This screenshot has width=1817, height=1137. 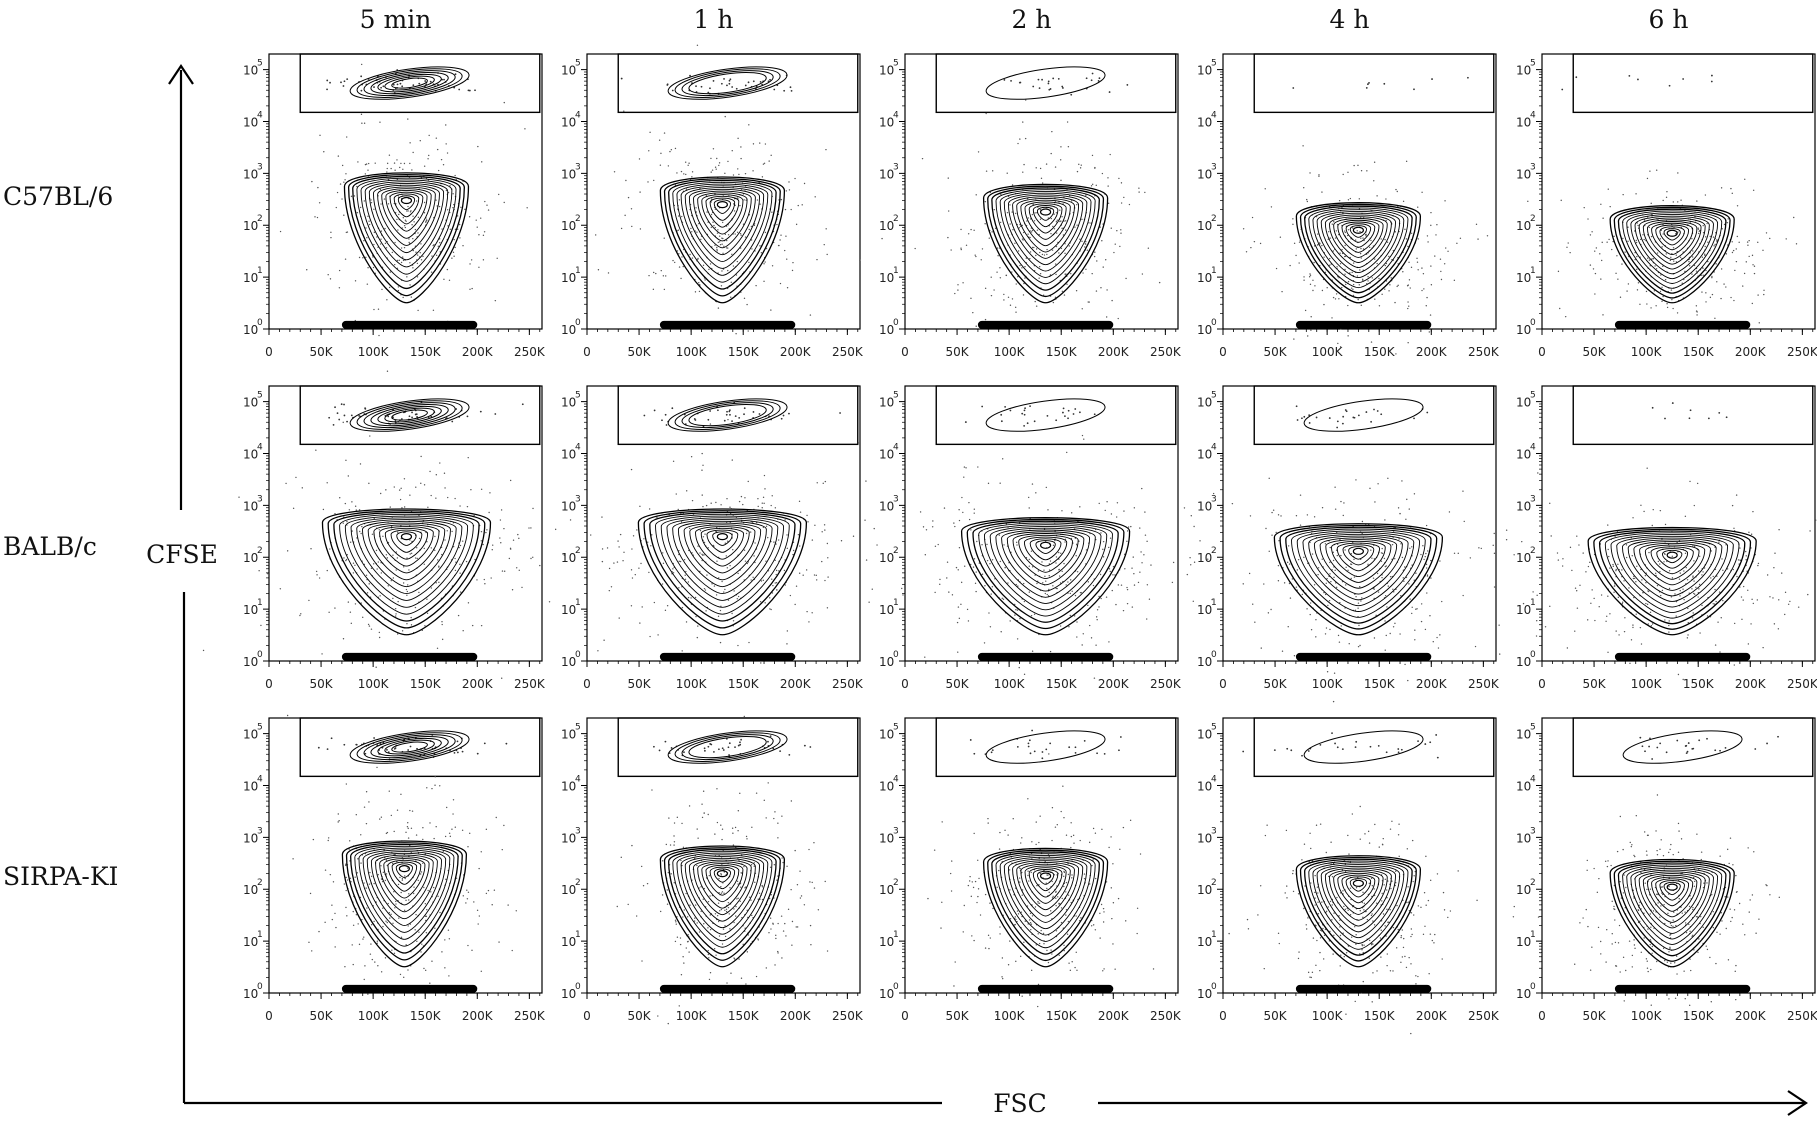 I want to click on y-tick-exponent: 2, so click(x=1214, y=551).